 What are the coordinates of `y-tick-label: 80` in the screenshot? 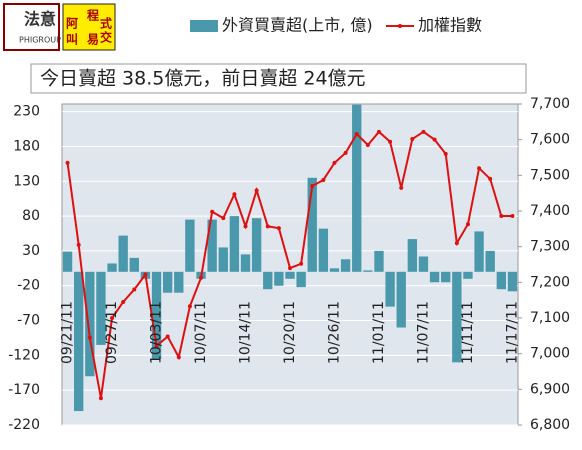 It's located at (31, 216).